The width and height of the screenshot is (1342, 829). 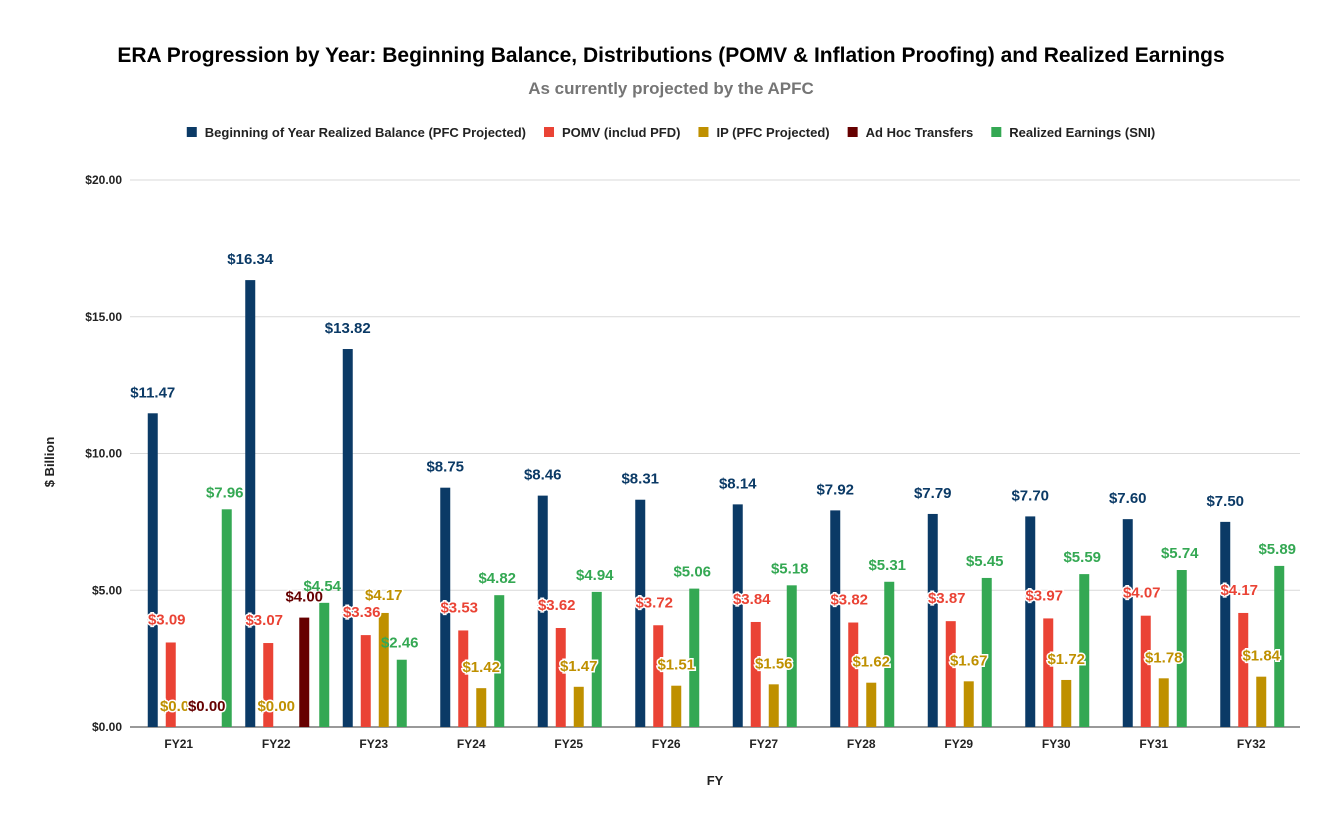 What do you see at coordinates (763, 744) in the screenshot?
I see `x-tick-label: FY27` at bounding box center [763, 744].